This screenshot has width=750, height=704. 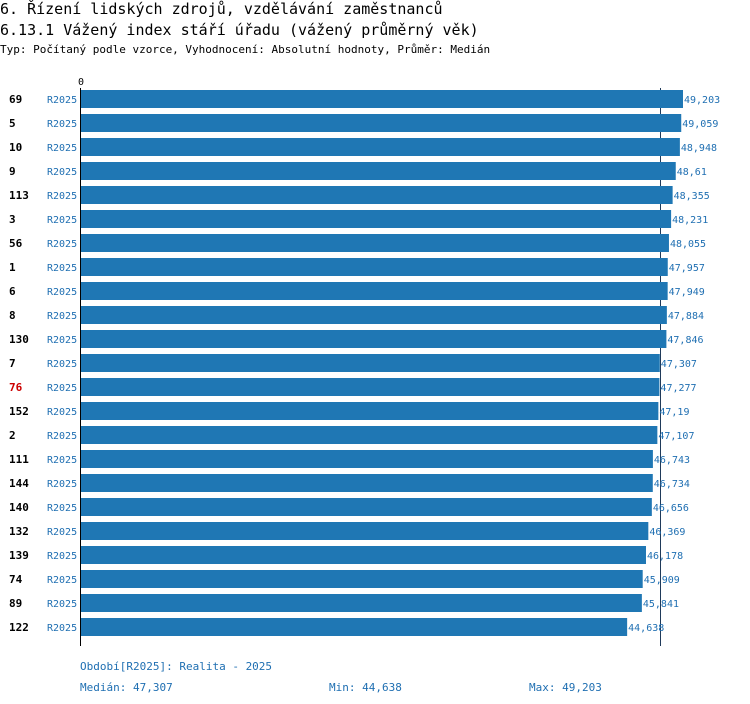 I want to click on value-label: 44,638, so click(x=646, y=628).